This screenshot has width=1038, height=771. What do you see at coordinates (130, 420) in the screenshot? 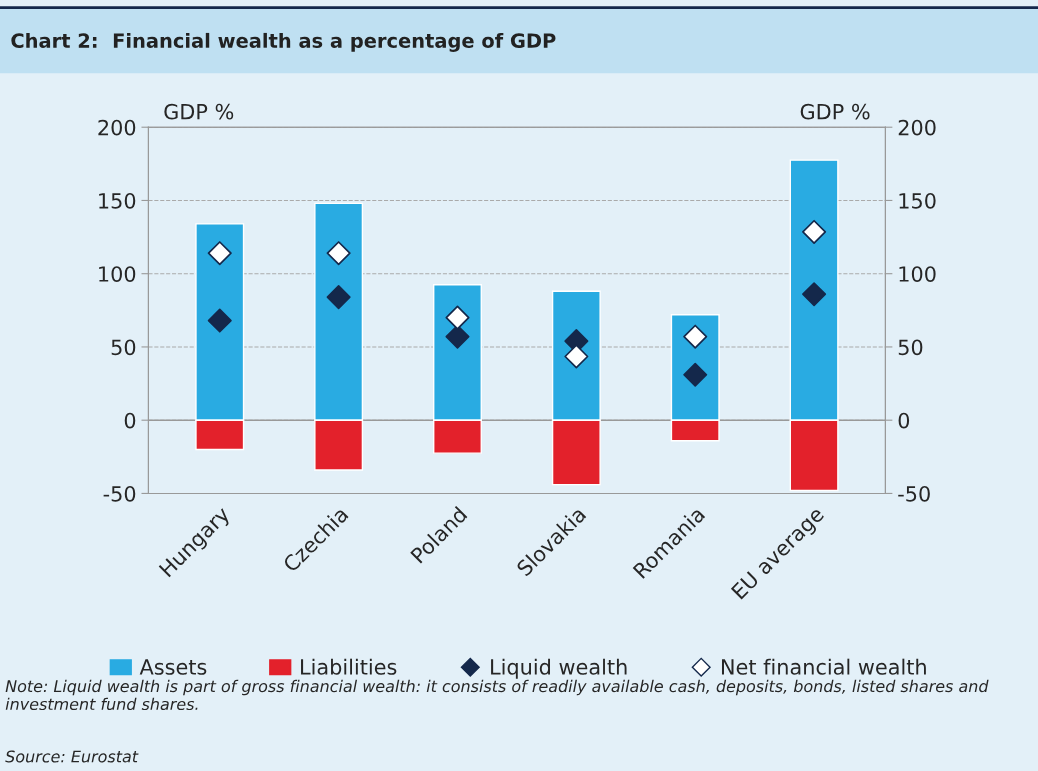
I see `y-tick-label: 0` at bounding box center [130, 420].